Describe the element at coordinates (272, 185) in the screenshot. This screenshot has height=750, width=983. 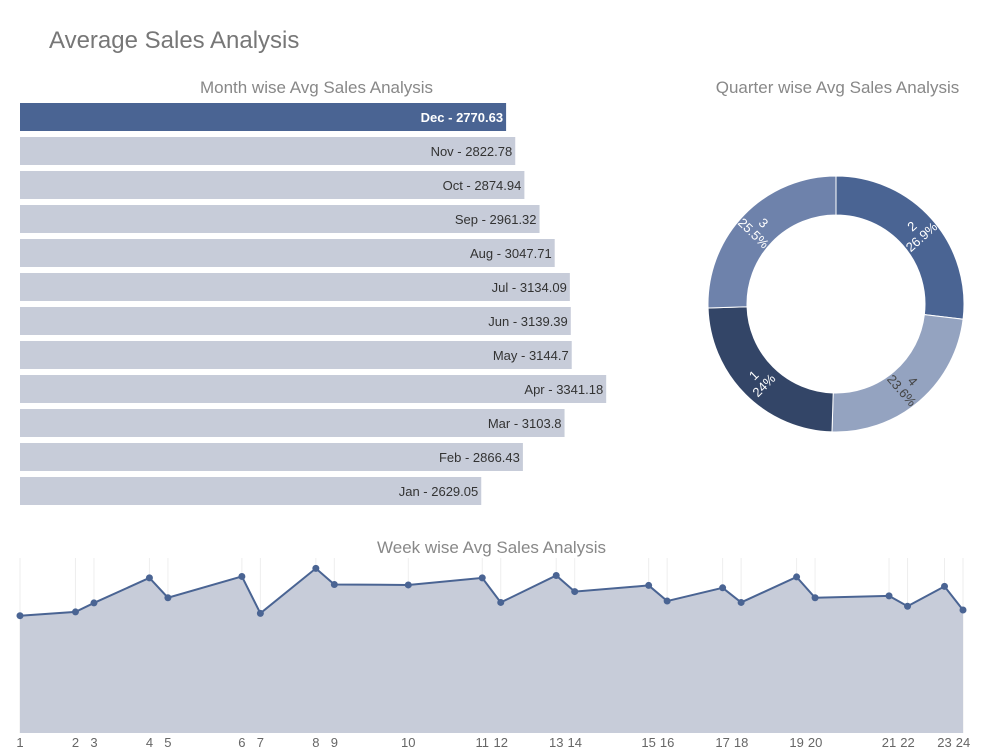
I see `bar-oct` at that location.